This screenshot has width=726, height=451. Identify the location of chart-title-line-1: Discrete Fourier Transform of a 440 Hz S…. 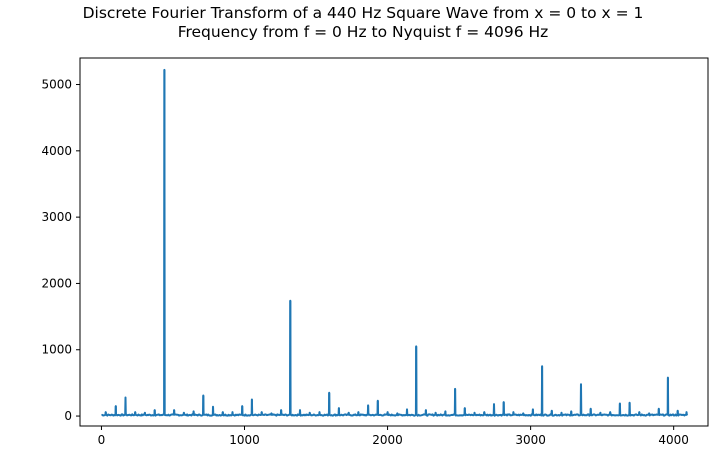
(363, 13).